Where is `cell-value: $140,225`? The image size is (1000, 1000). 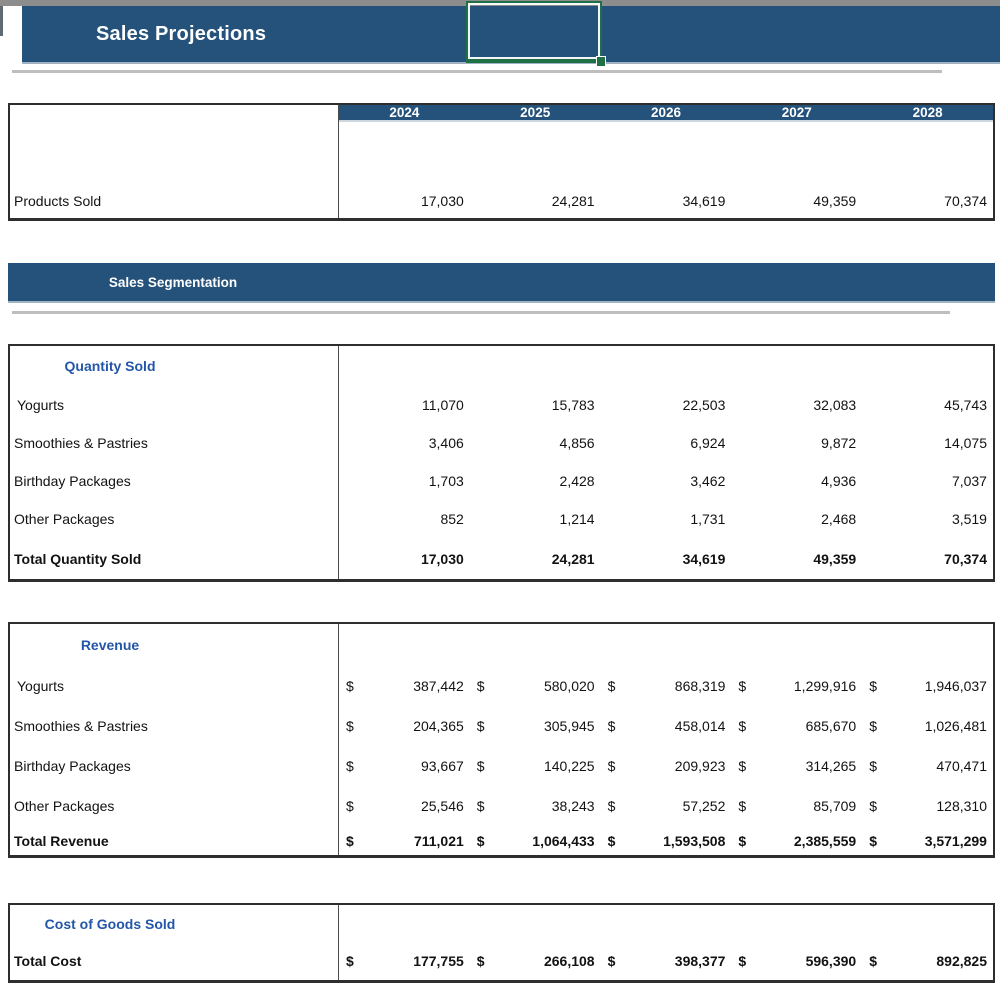 cell-value: $140,225 is located at coordinates (535, 766).